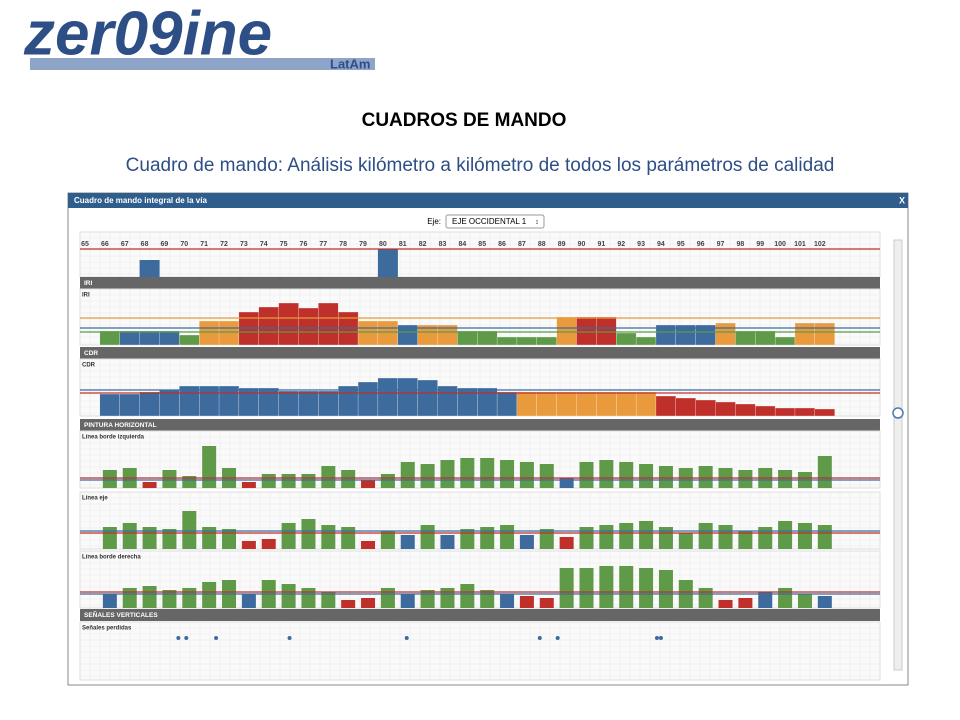 The width and height of the screenshot is (960, 720). What do you see at coordinates (89, 366) in the screenshot?
I see `chart-label: CDR` at bounding box center [89, 366].